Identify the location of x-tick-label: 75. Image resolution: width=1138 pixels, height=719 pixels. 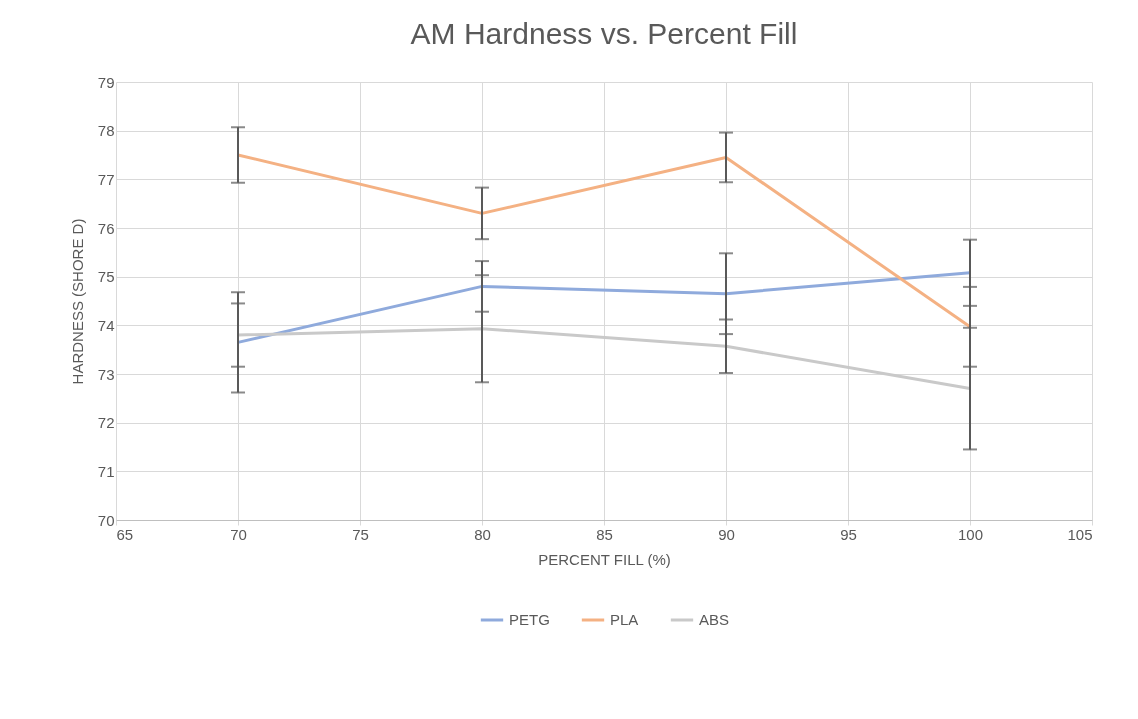
(360, 534).